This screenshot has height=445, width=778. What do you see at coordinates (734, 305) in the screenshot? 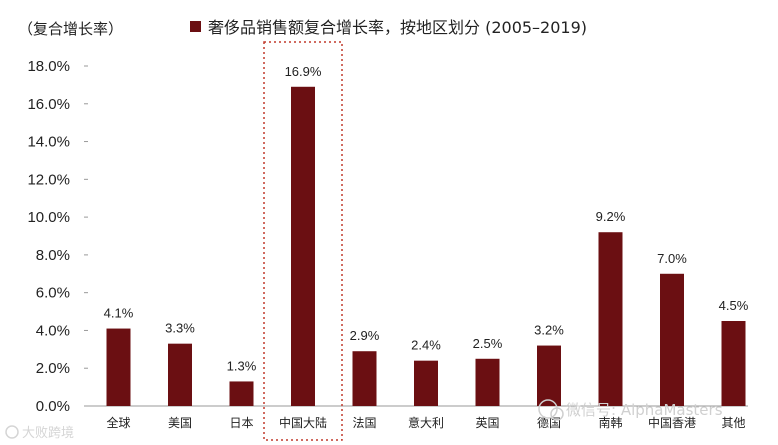
I see `data-label: 4.5%` at bounding box center [734, 305].